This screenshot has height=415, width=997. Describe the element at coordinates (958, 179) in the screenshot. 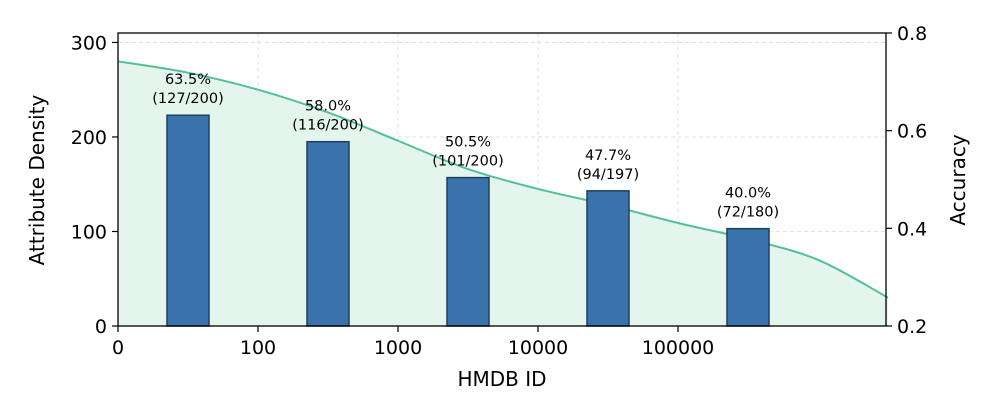

I see `y-right-axis-title: Accuracy` at that location.